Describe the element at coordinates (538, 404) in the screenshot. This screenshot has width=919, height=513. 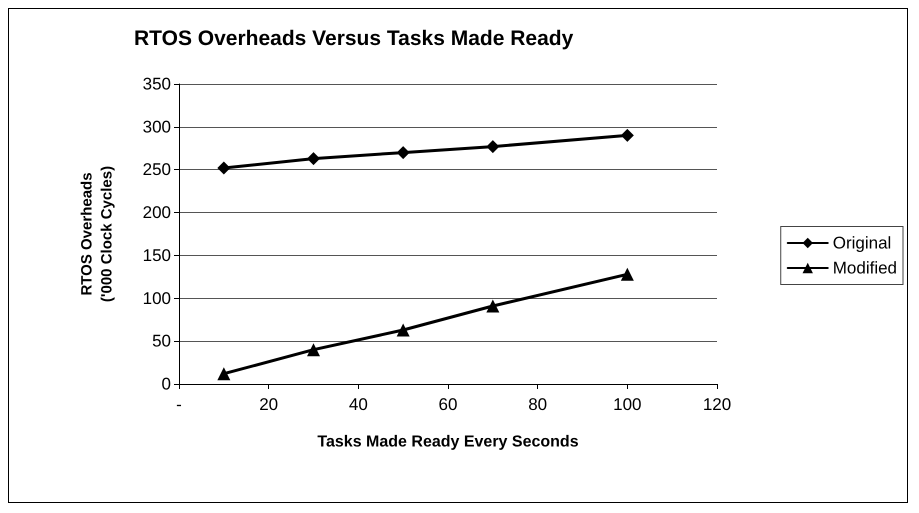
I see `x-tick-label: 80` at that location.